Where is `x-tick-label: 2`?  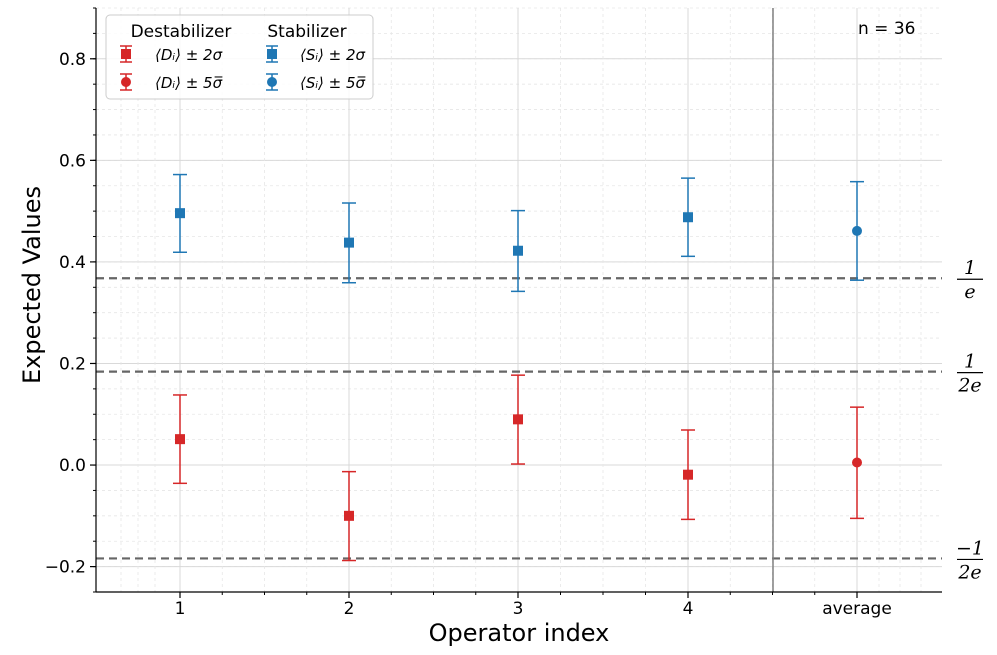 x-tick-label: 2 is located at coordinates (349, 609).